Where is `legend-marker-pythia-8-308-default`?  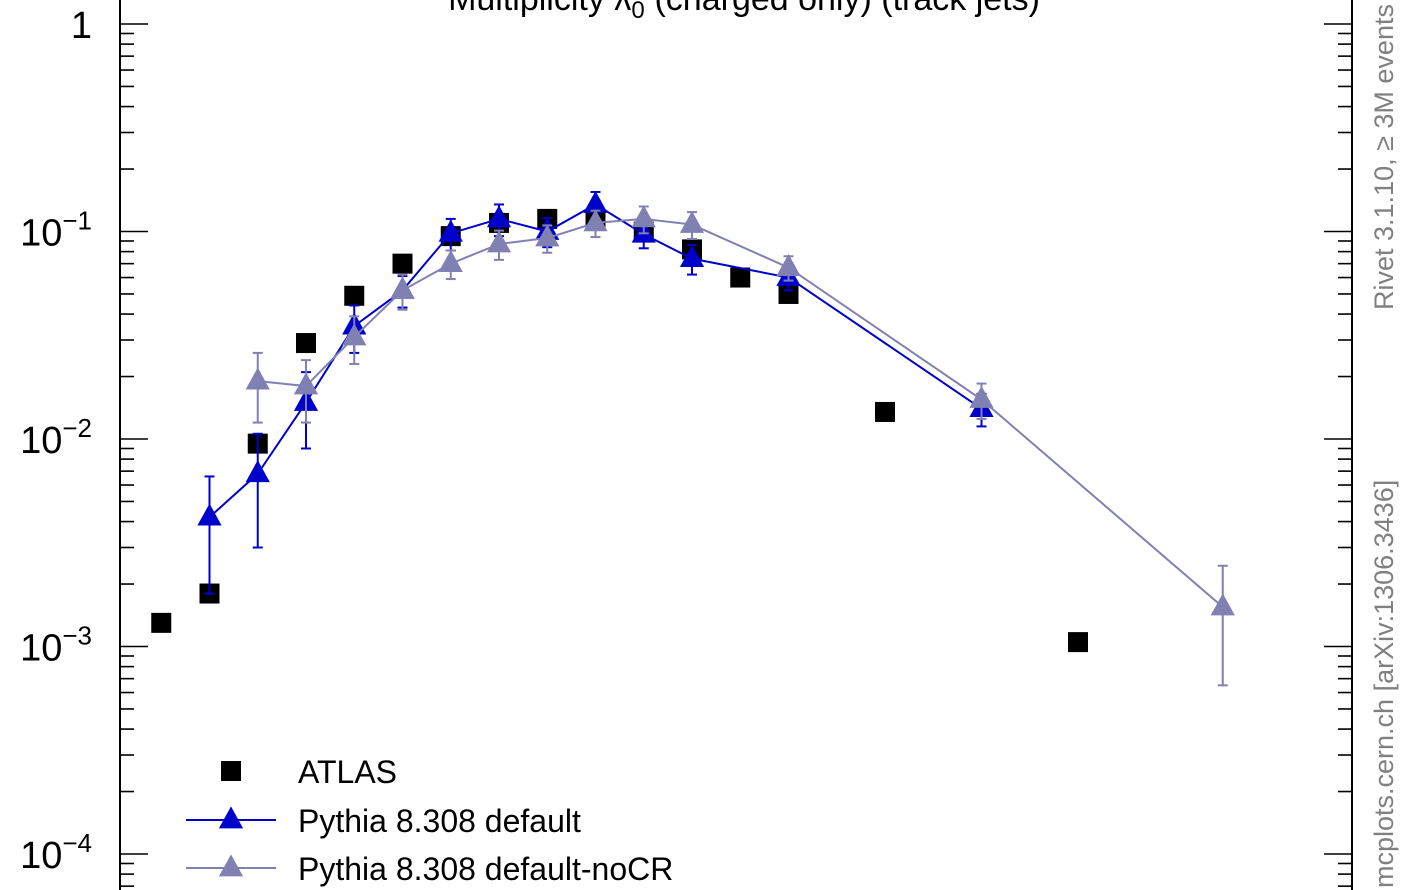 legend-marker-pythia-8-308-default is located at coordinates (231, 817).